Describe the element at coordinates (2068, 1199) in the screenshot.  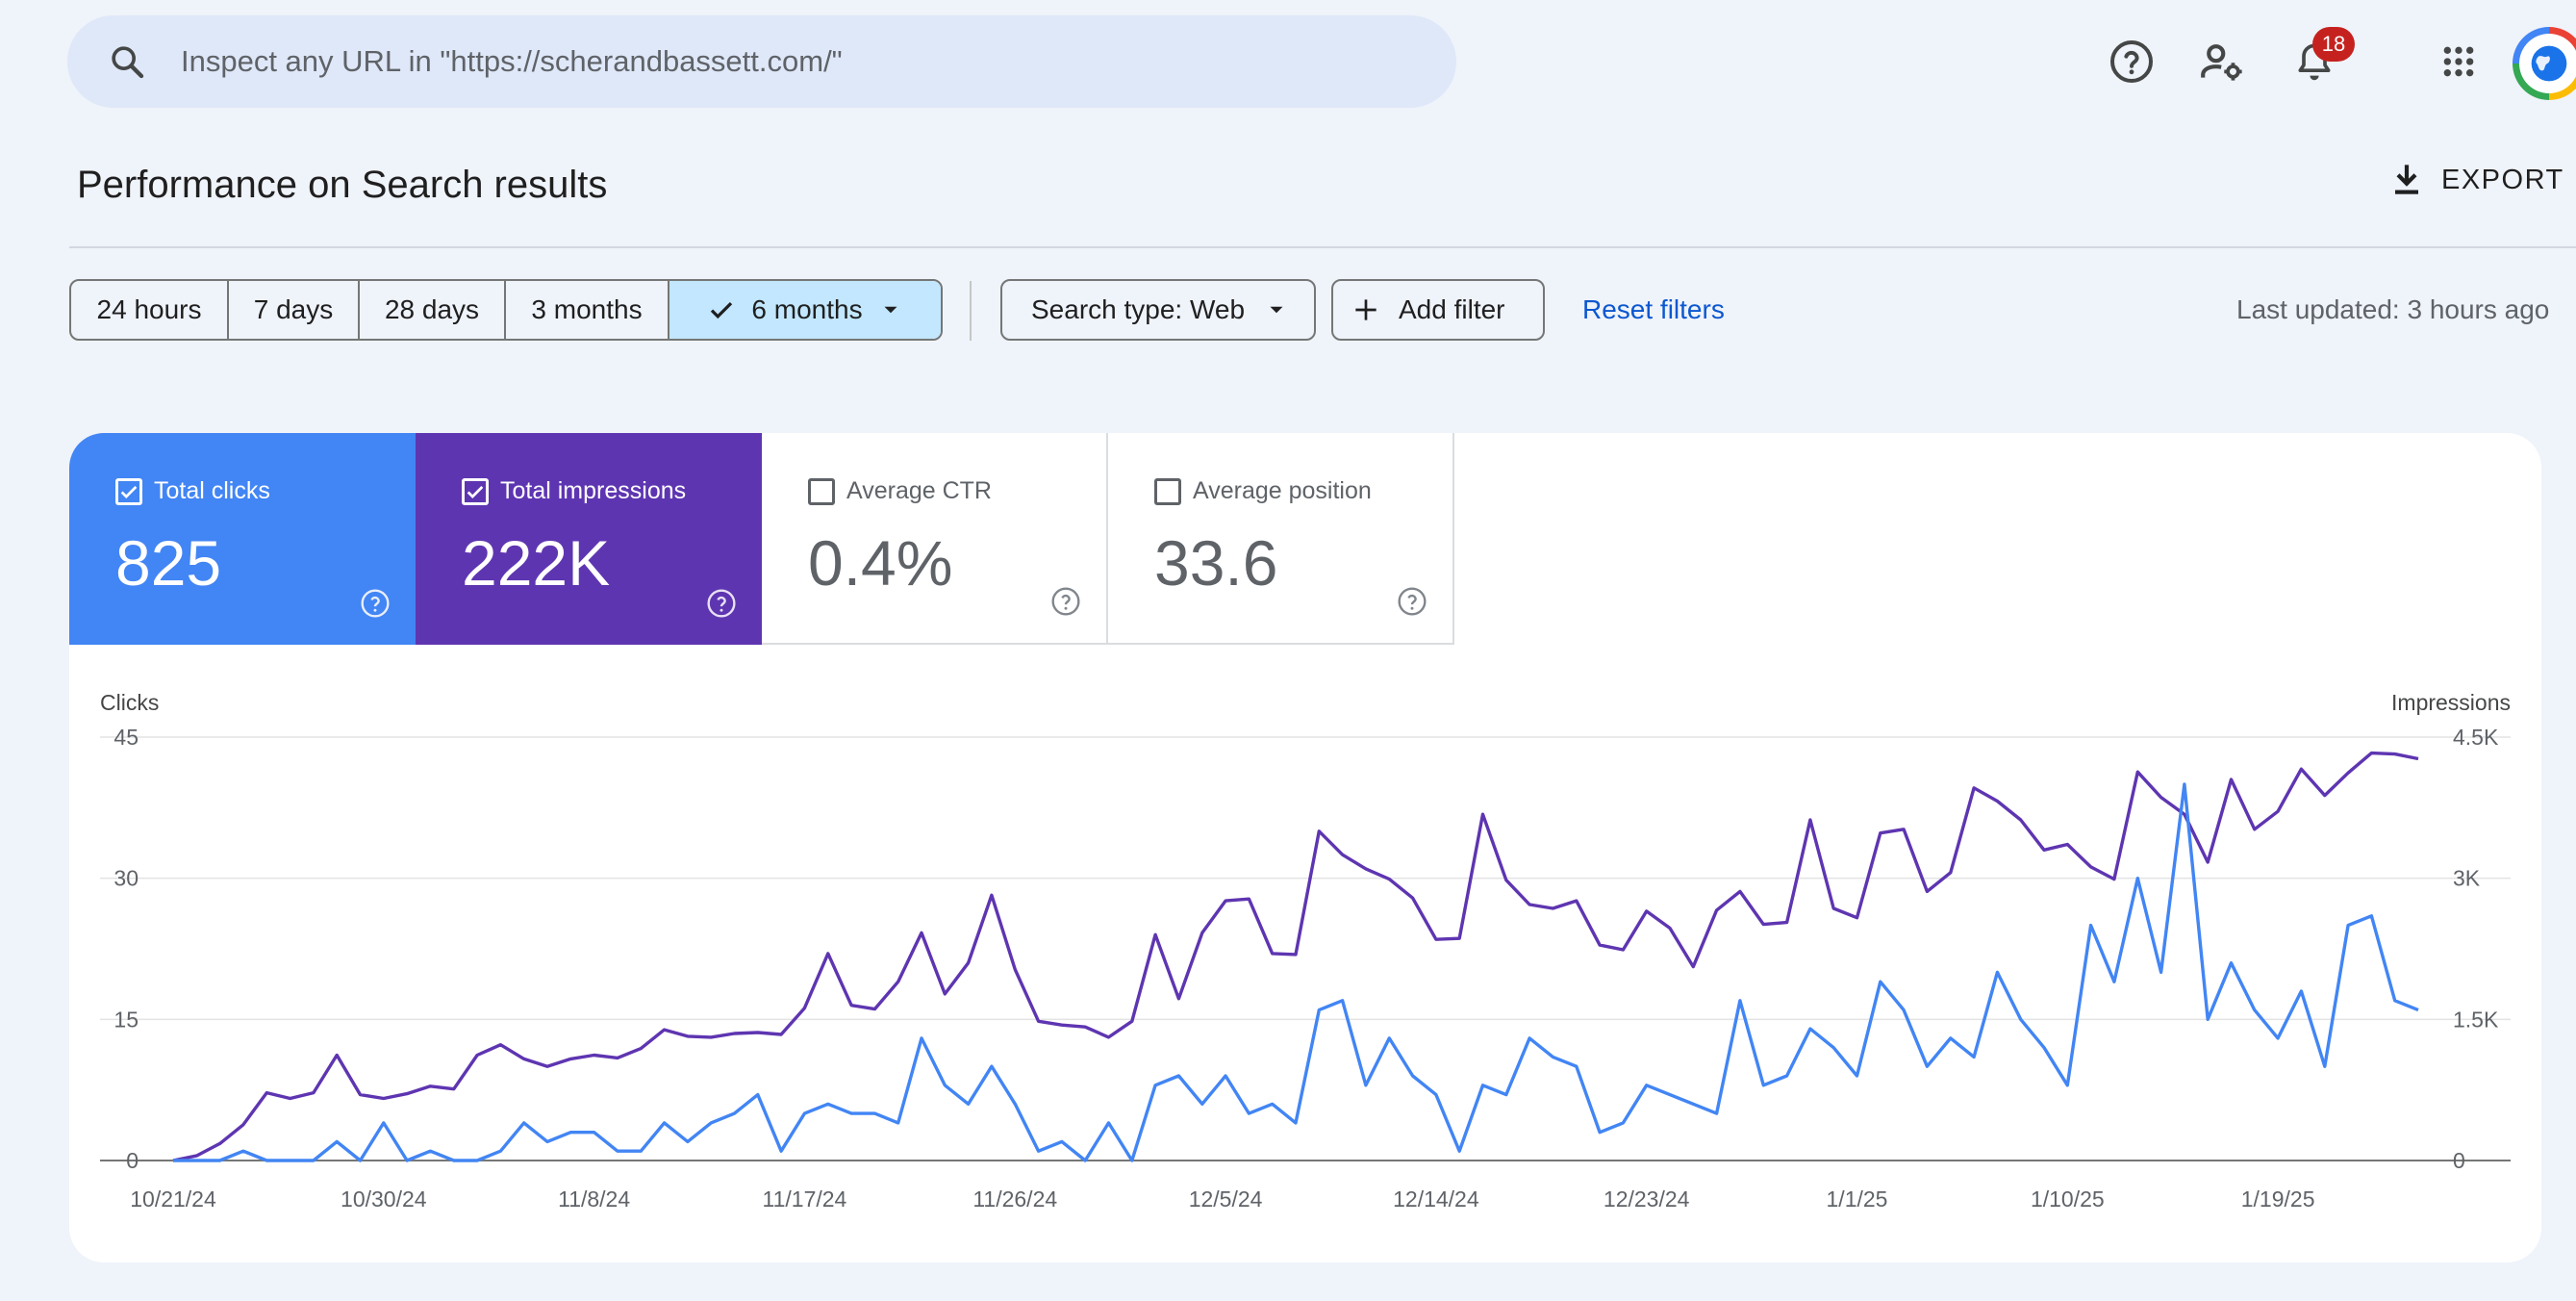
I see `x-tick-label: 1/10/25` at that location.